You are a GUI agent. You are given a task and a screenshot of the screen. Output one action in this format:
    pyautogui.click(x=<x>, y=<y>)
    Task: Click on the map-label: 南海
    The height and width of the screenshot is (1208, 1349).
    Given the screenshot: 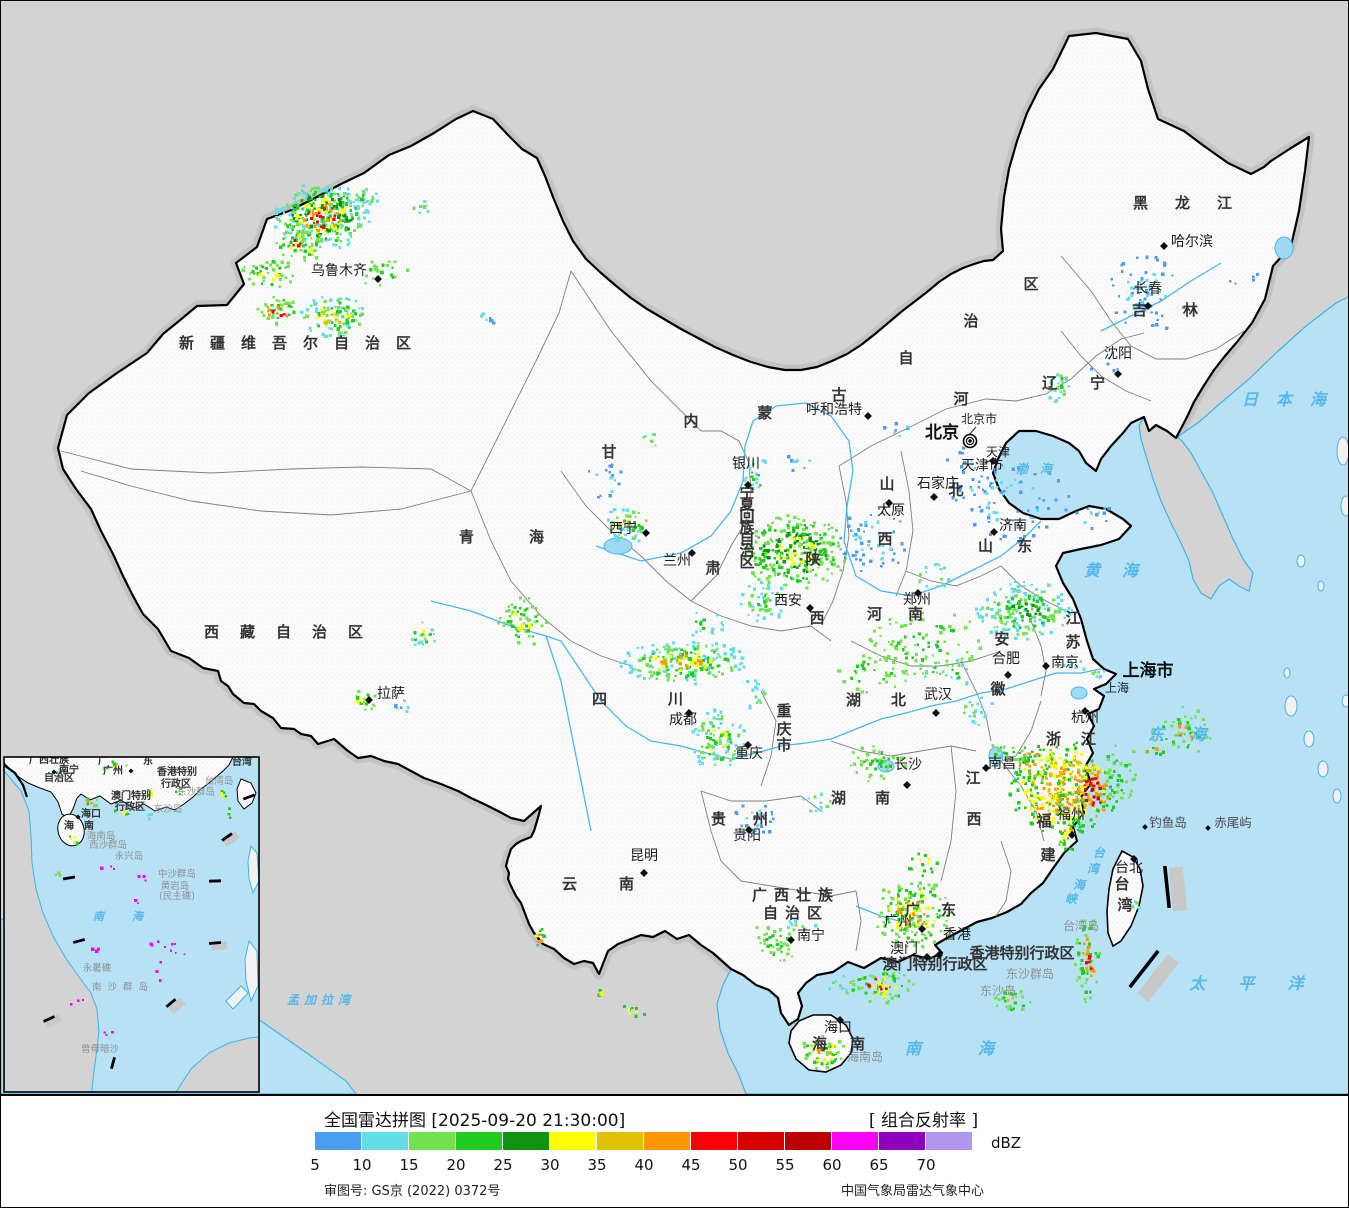 What is the action you would take?
    pyautogui.click(x=978, y=1048)
    